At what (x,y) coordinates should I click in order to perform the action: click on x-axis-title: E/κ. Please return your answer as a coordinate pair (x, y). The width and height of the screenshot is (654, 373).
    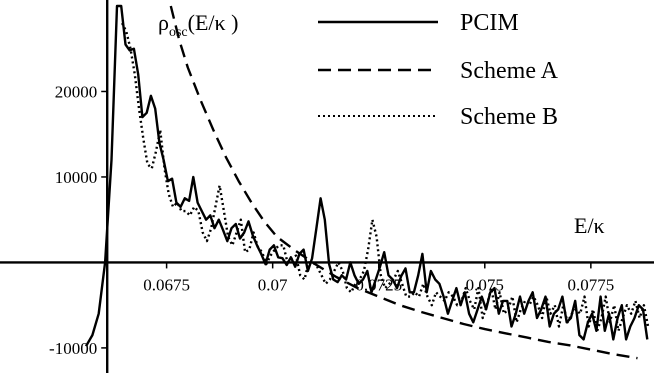
    Looking at the image, I should click on (589, 225).